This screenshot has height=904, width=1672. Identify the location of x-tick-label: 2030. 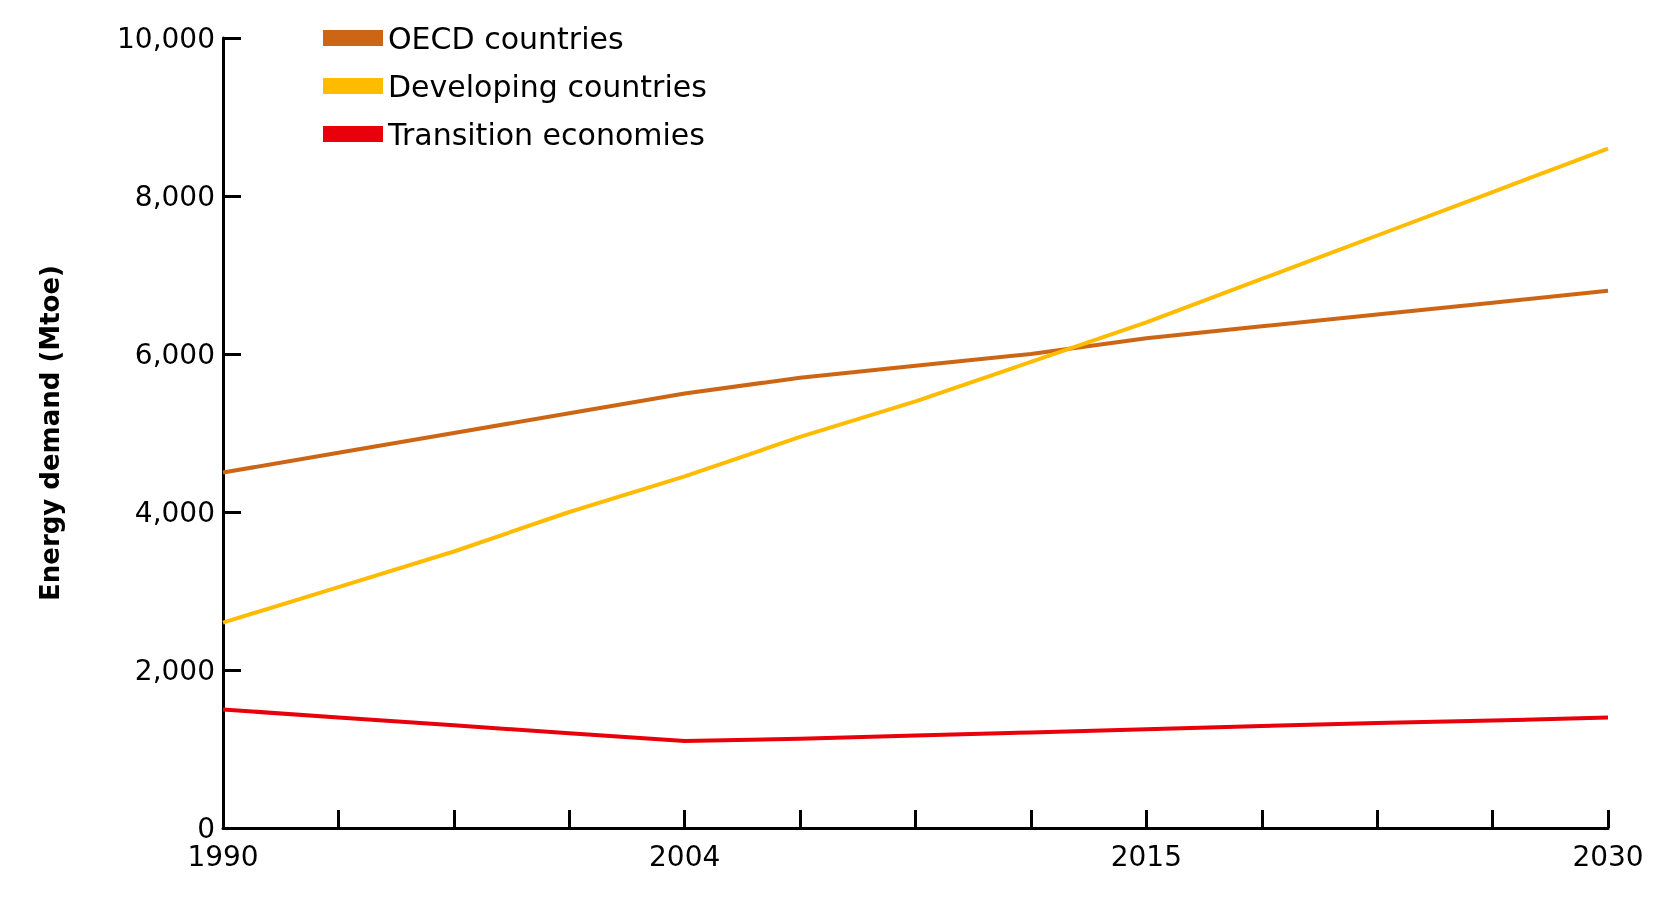
(1608, 856).